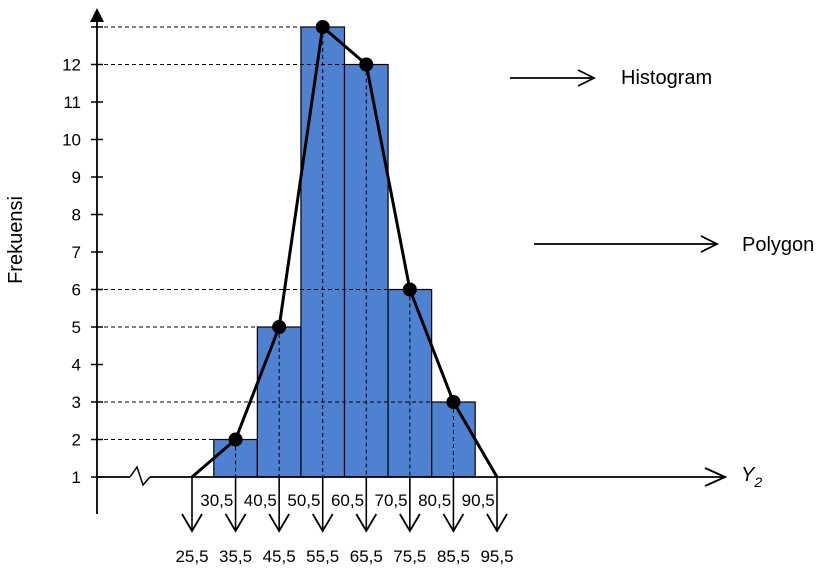 This screenshot has width=839, height=571. Describe the element at coordinates (191, 556) in the screenshot. I see `midpoint-label-1: 25,5` at that location.